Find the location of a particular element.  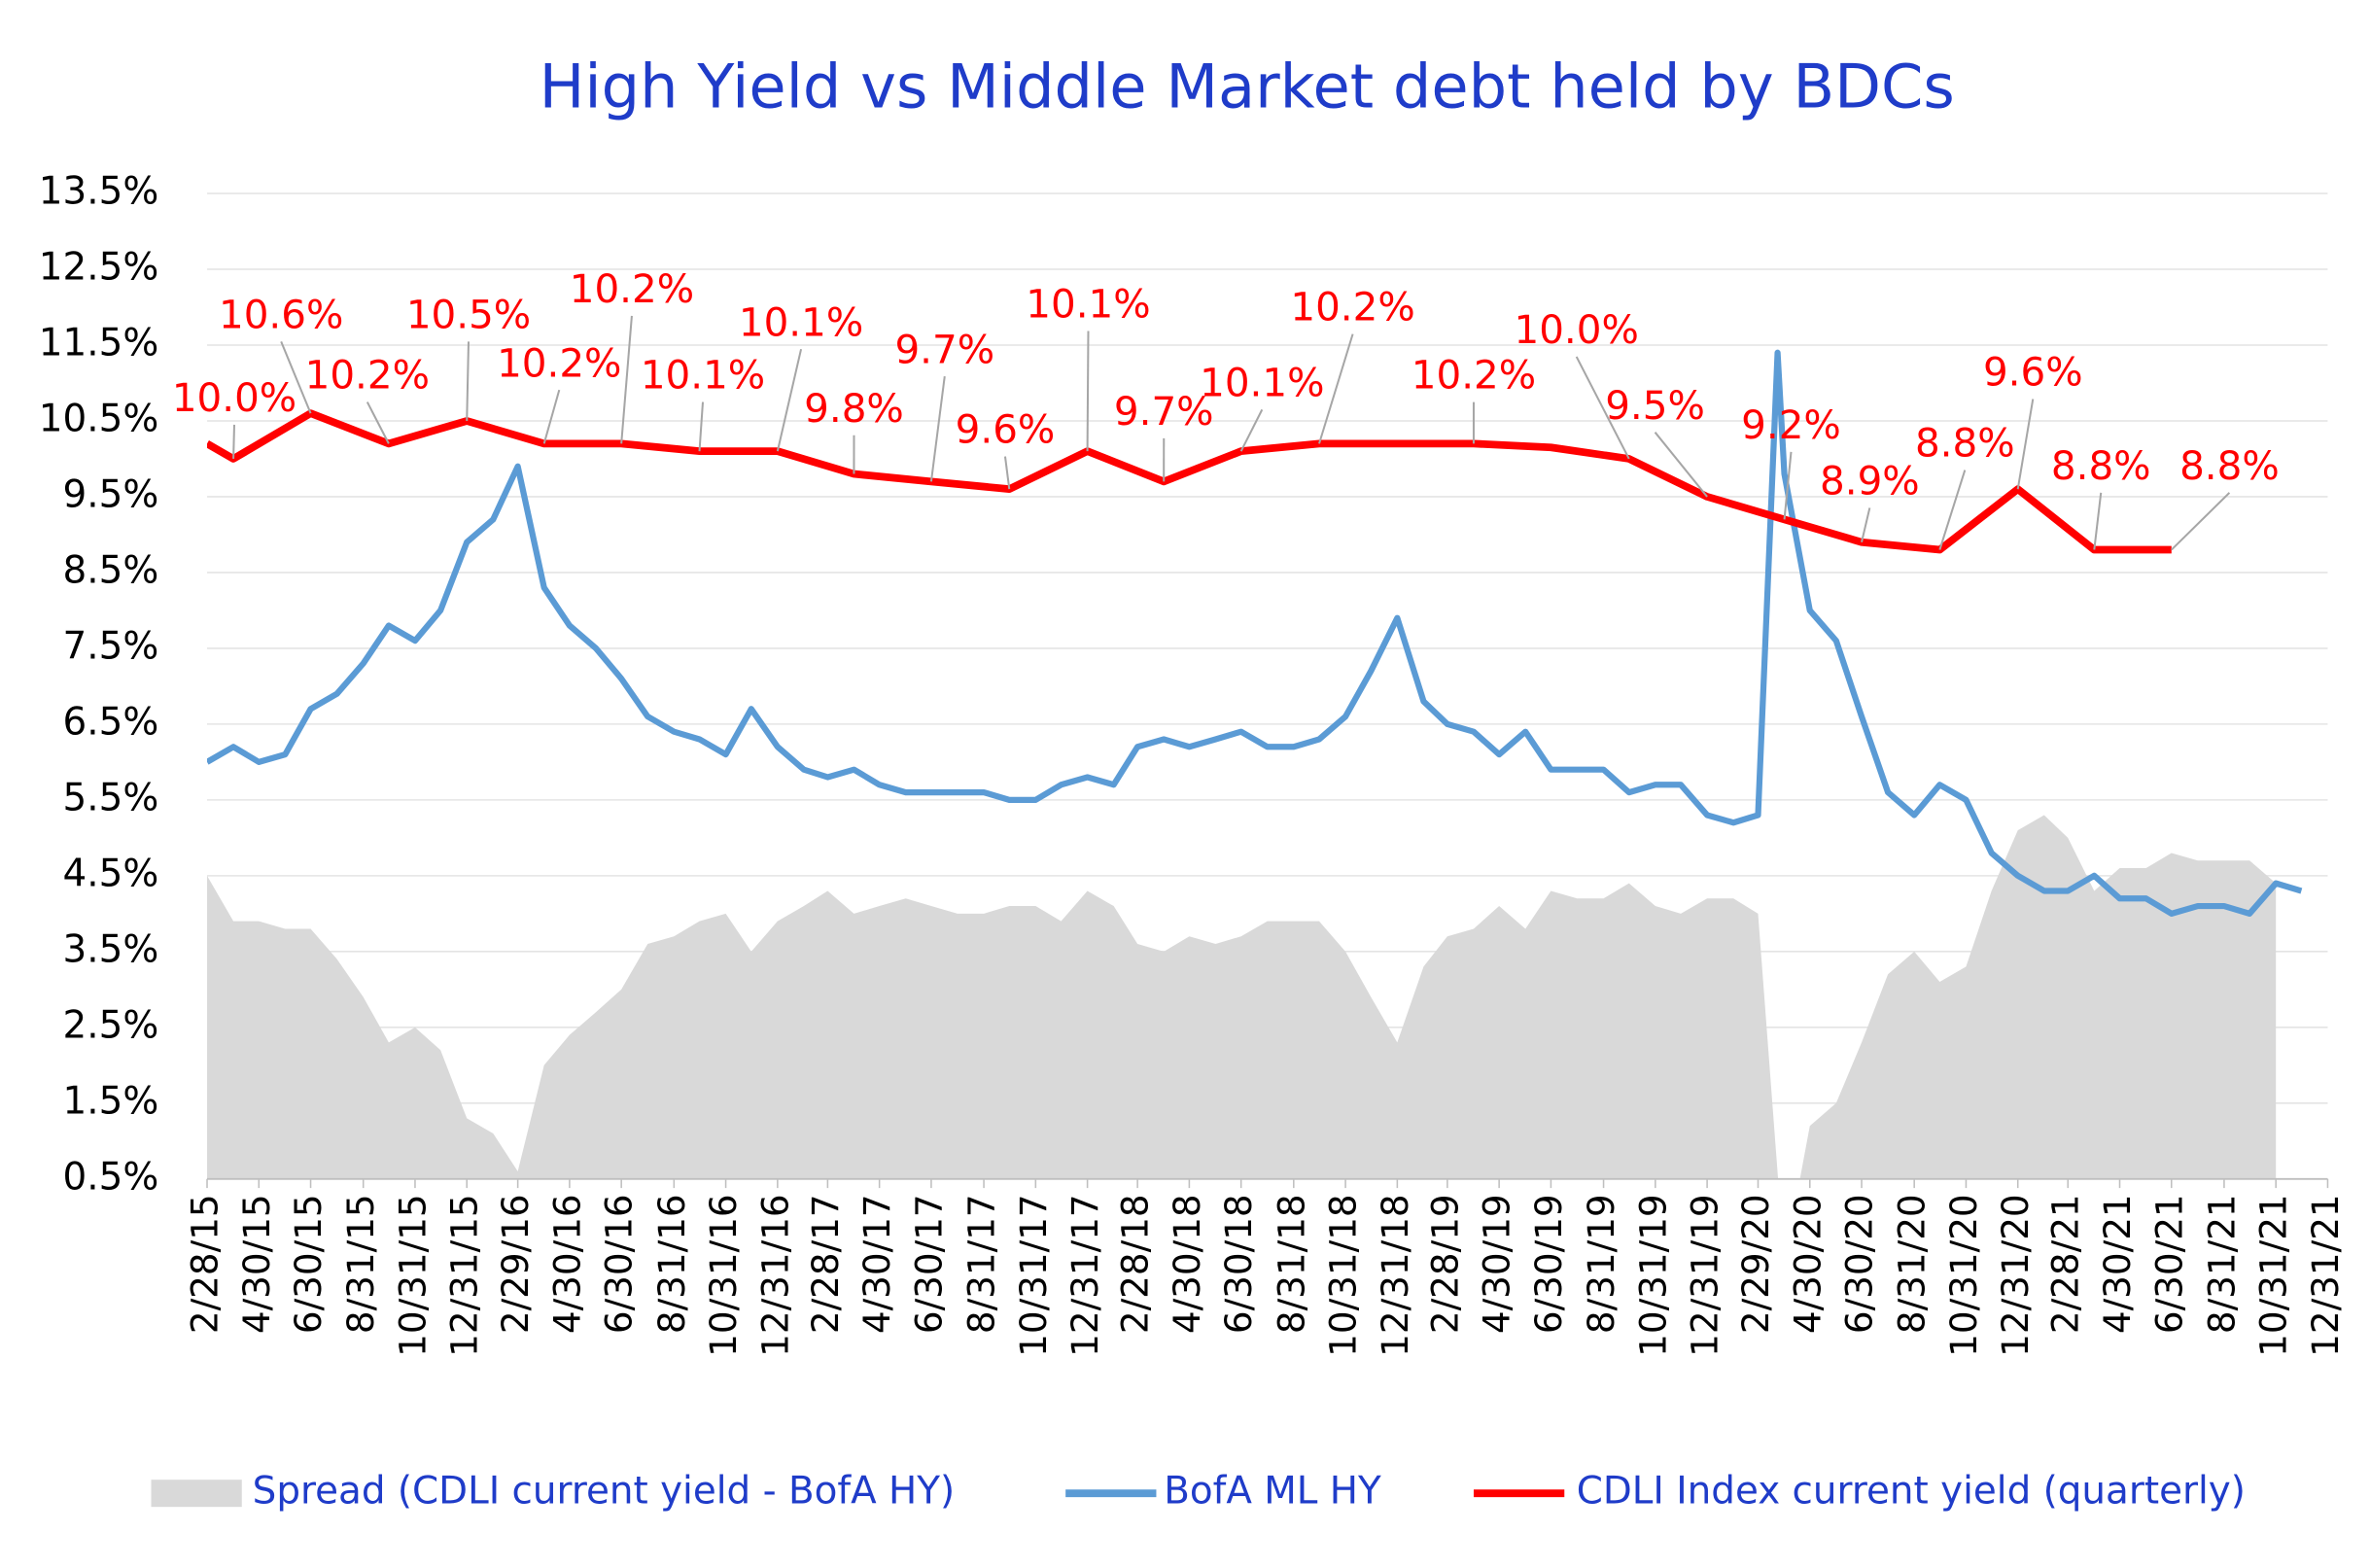

x-tick-label: 6/30/17 is located at coordinates (928, 1264).